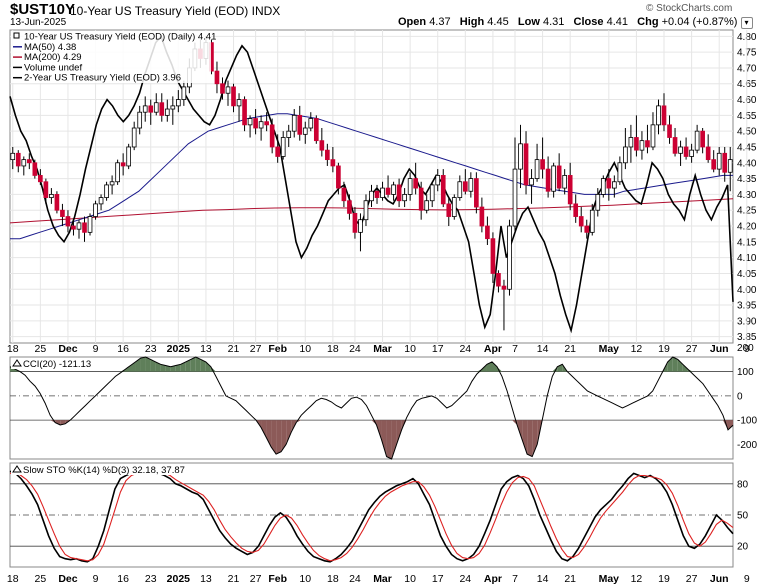 The image size is (767, 588). What do you see at coordinates (38, 22) in the screenshot?
I see `chart-date: 13-Jun-2025` at bounding box center [38, 22].